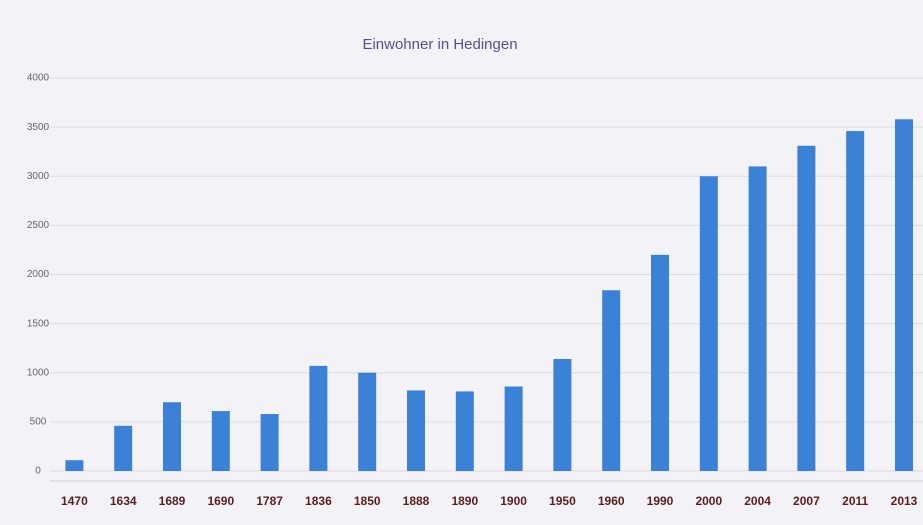  I want to click on x-tick-label: 1836, so click(318, 501).